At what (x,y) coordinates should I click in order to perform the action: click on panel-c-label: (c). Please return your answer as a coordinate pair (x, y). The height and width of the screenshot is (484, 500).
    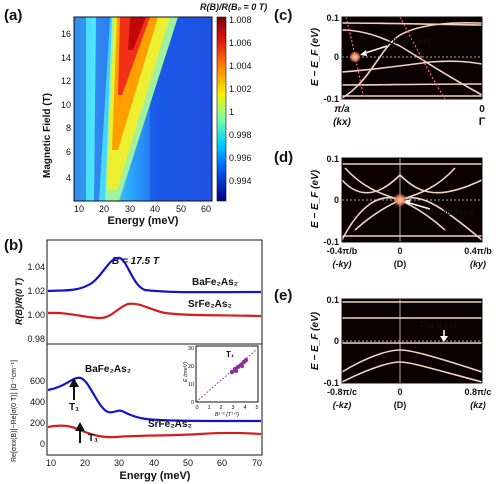
    Looking at the image, I should click on (283, 15).